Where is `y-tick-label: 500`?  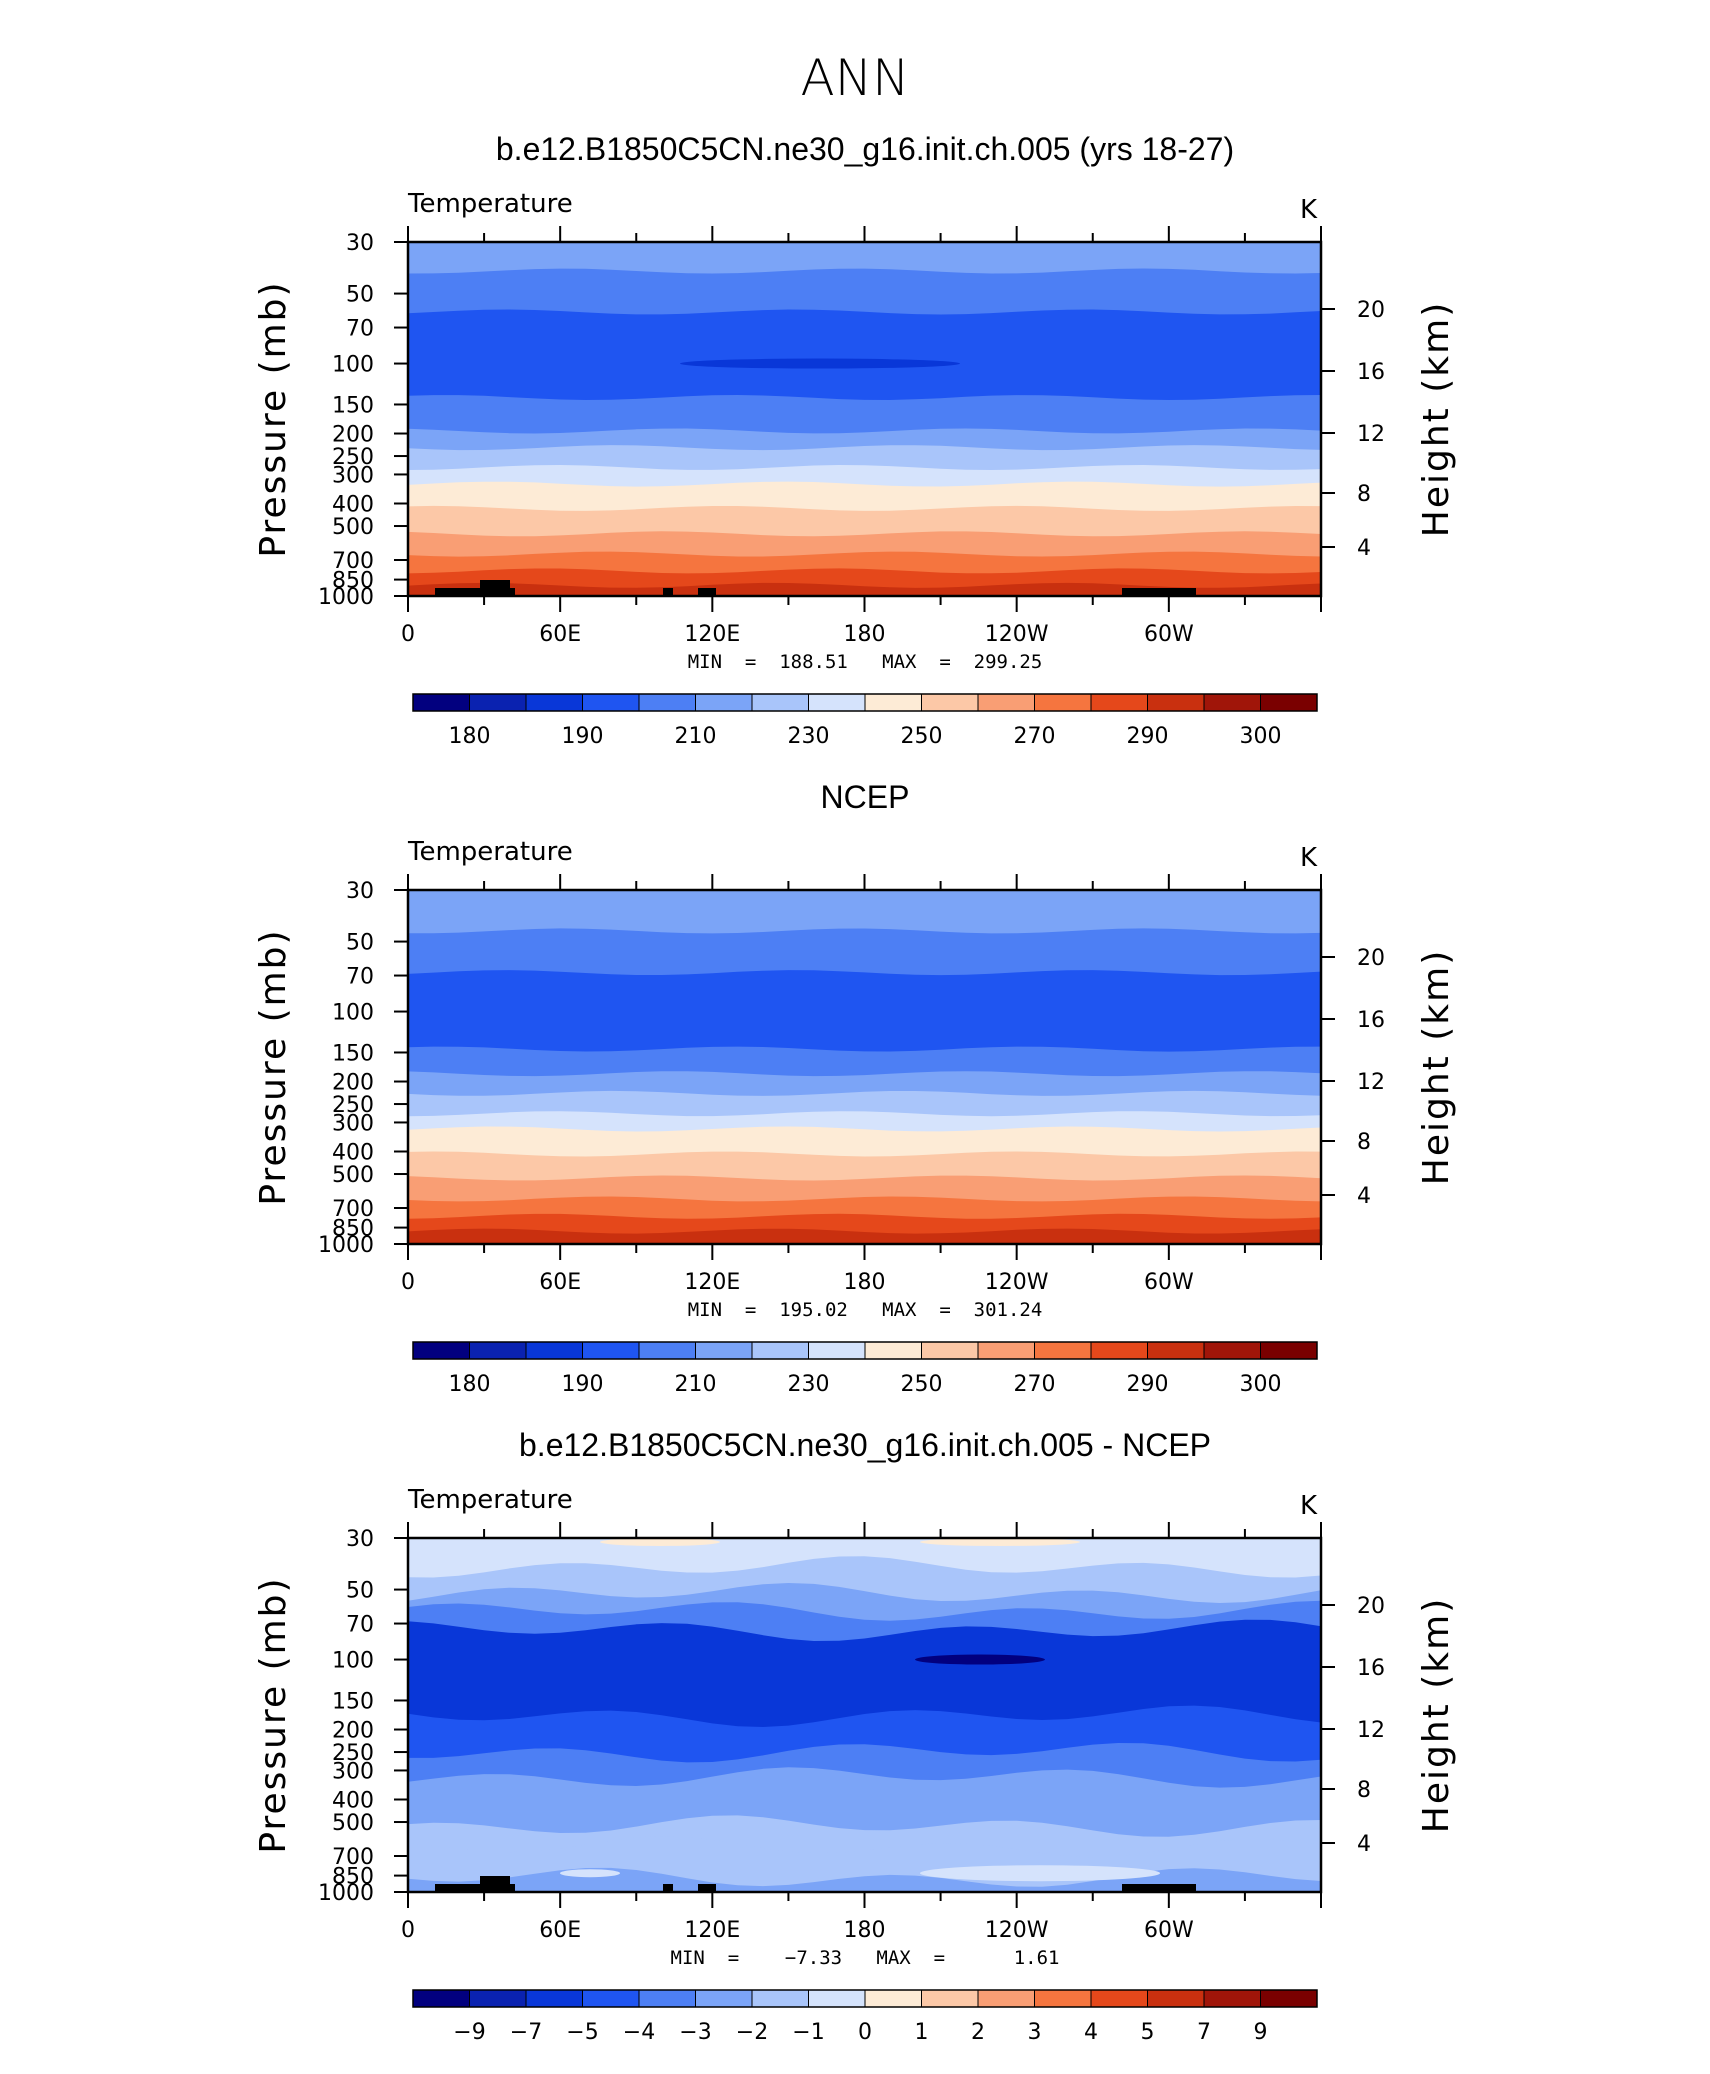
y-tick-label: 500 is located at coordinates (353, 527).